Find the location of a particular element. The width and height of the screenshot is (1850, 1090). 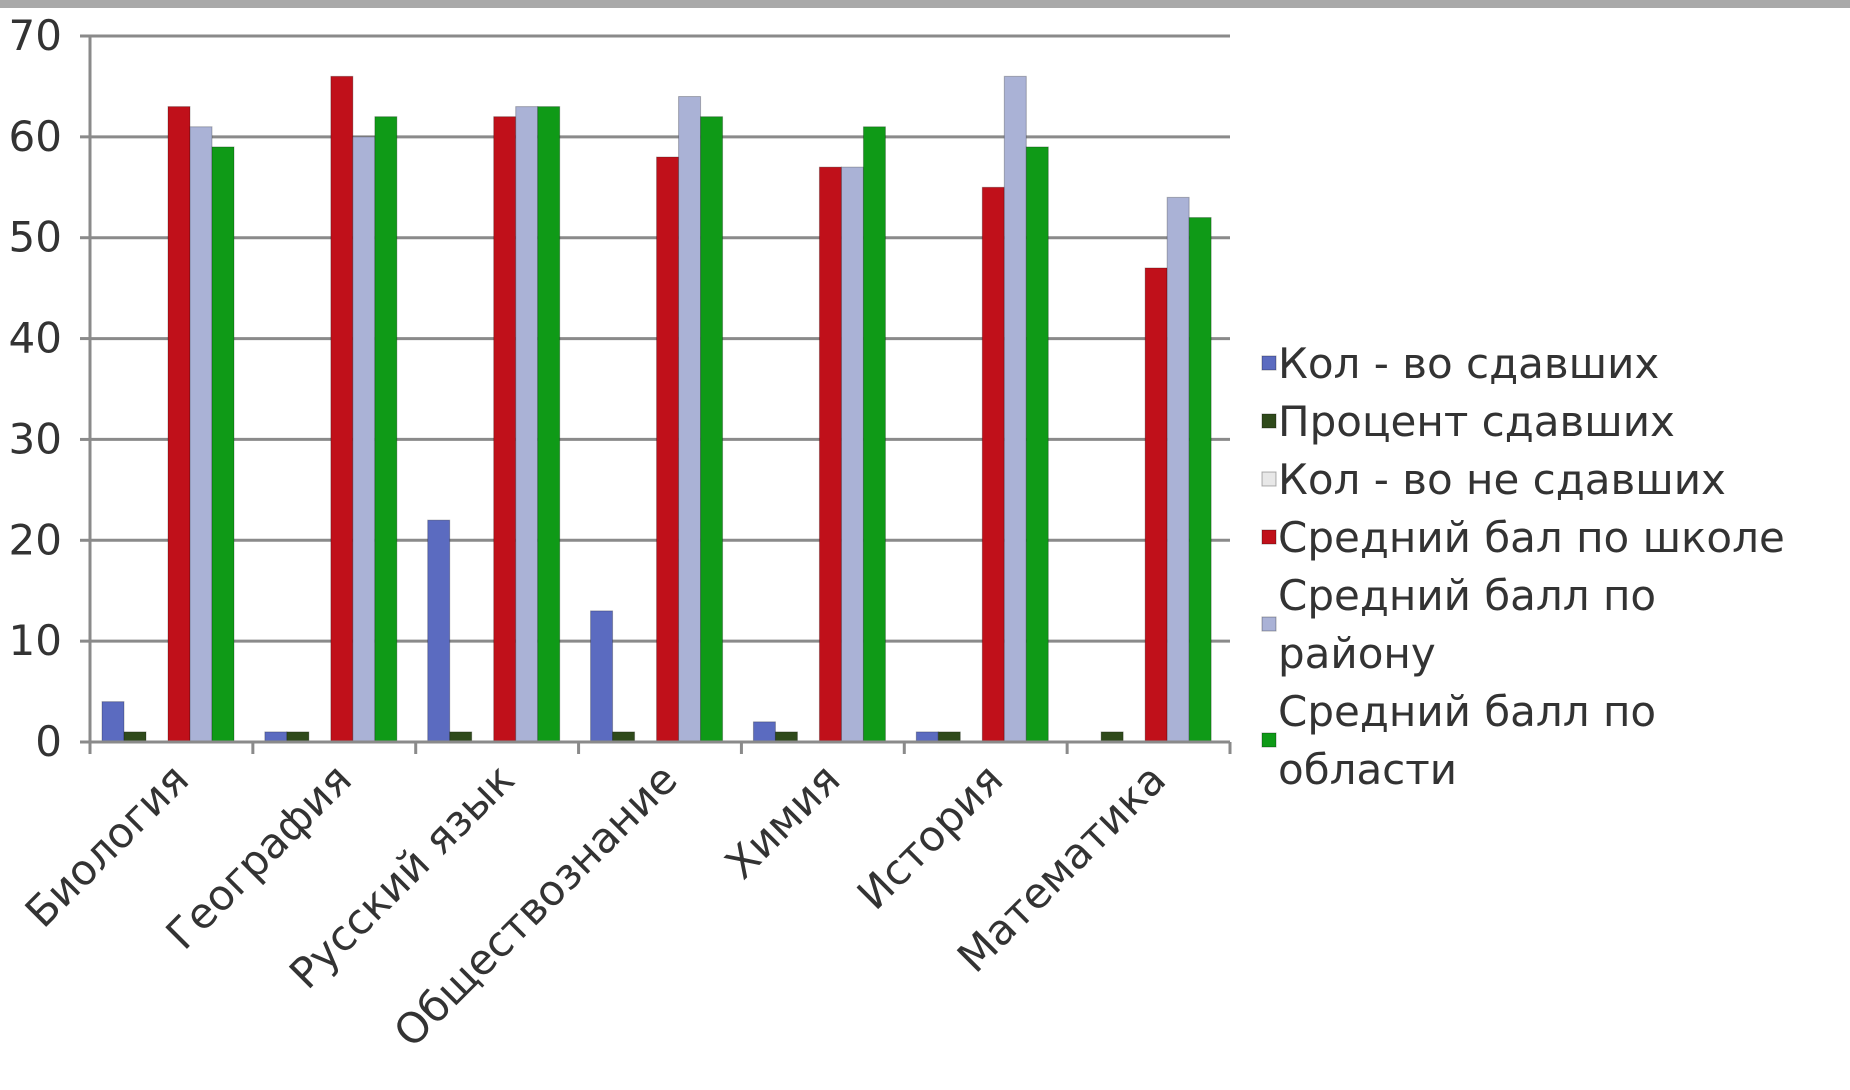

x-category-label: История is located at coordinates (930, 836).